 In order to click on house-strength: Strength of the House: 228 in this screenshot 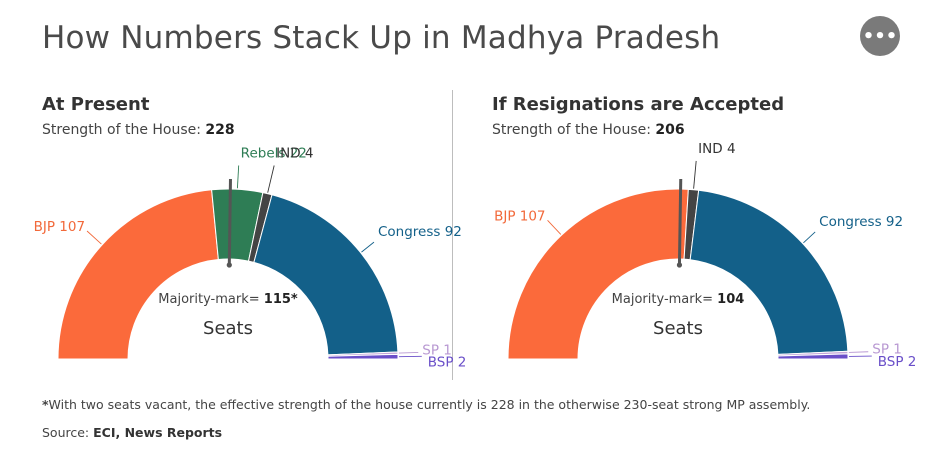, I will do `click(138, 130)`.